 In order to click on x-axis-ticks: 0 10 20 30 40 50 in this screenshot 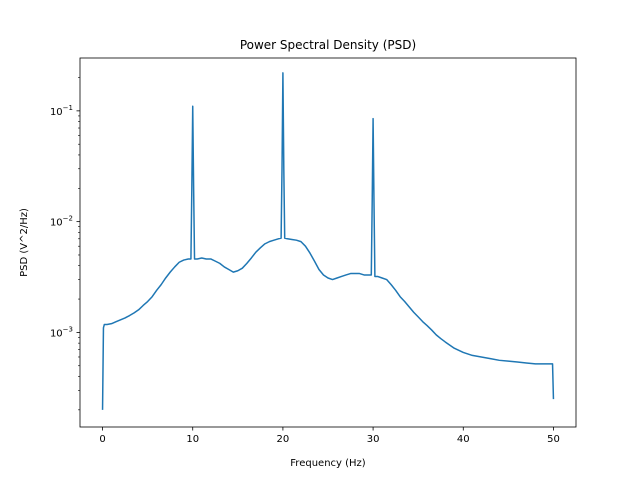, I will do `click(329, 436)`.